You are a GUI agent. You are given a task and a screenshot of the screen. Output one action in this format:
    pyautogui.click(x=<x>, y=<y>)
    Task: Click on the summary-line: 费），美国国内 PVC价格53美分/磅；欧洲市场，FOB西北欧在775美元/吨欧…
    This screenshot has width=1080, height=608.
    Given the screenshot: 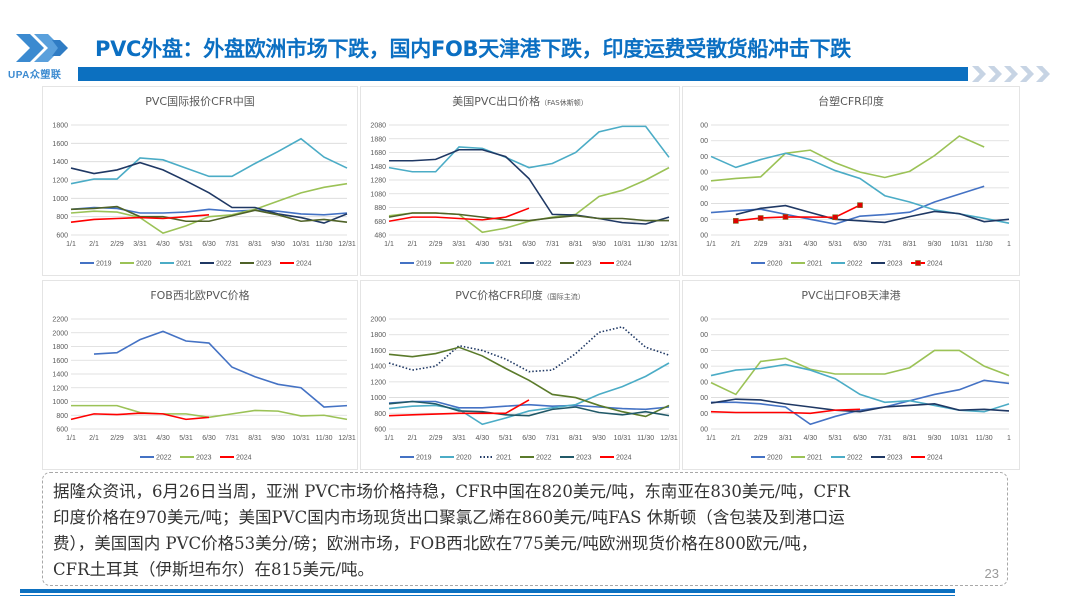 What is the action you would take?
    pyautogui.click(x=435, y=543)
    